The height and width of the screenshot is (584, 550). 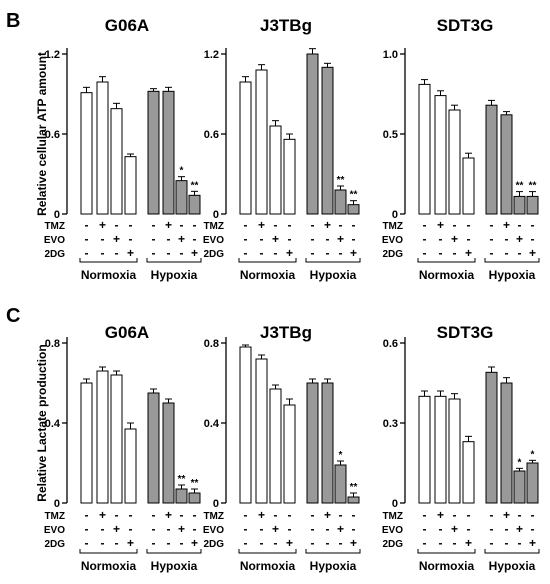 What do you see at coordinates (390, 135) in the screenshot?
I see `y-tick-label: 0.5` at bounding box center [390, 135].